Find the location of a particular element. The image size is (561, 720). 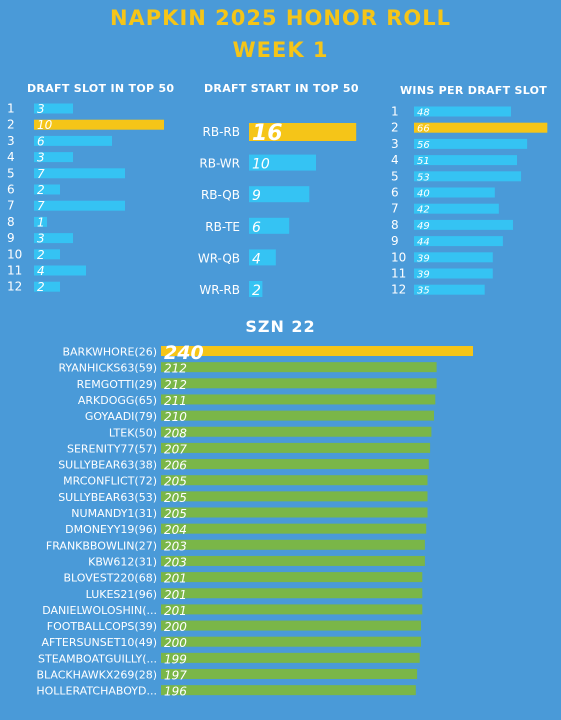

szn-player-label: AFTERSUNSET10(49) is located at coordinates (99, 642).